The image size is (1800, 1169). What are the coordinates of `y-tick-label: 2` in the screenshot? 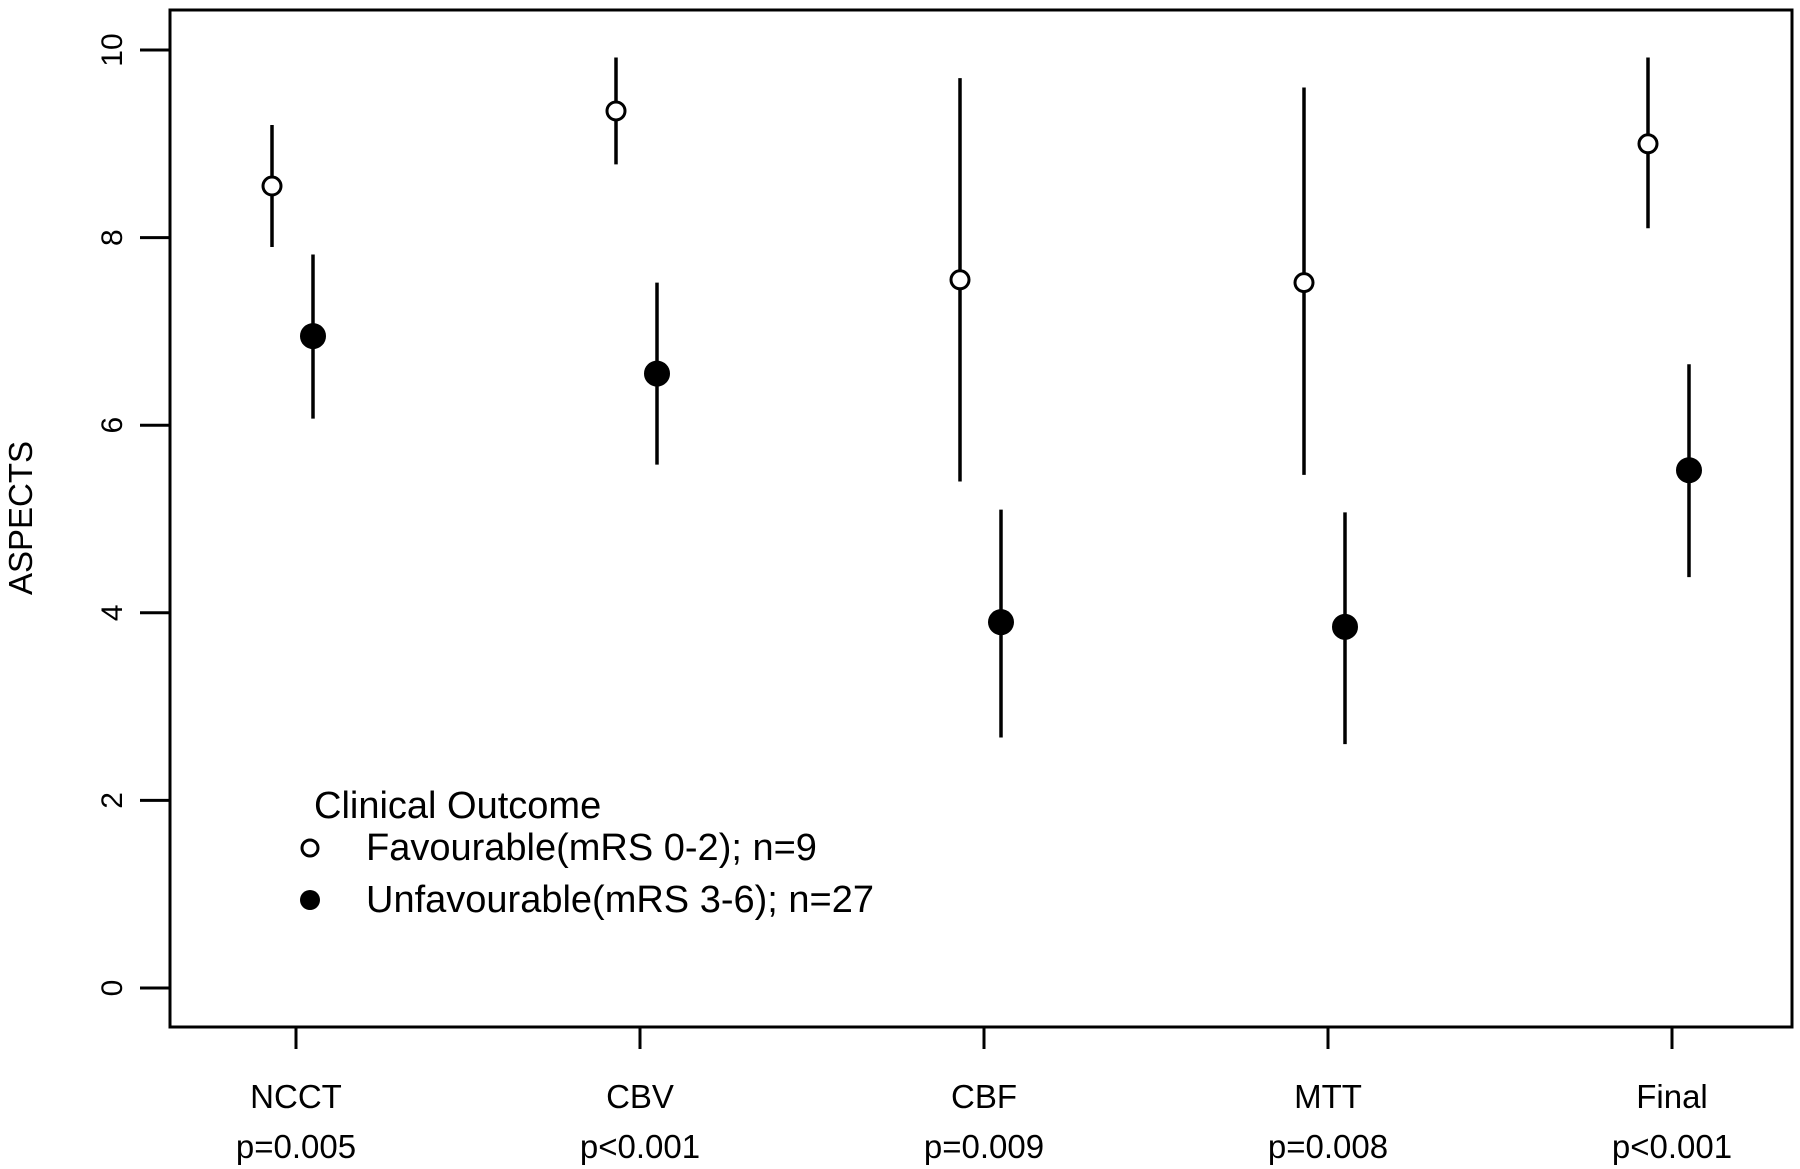 It's located at (112, 800).